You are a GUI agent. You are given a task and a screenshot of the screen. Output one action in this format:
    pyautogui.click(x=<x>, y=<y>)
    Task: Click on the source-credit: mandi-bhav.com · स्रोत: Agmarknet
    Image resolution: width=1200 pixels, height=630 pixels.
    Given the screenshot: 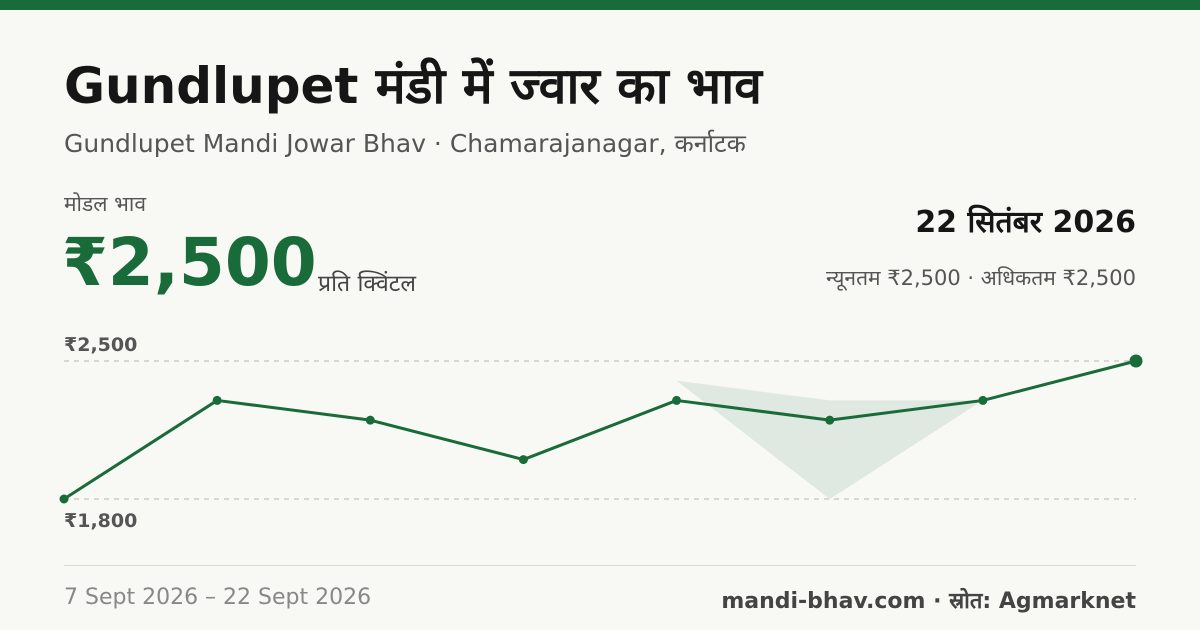 What is the action you would take?
    pyautogui.click(x=928, y=601)
    